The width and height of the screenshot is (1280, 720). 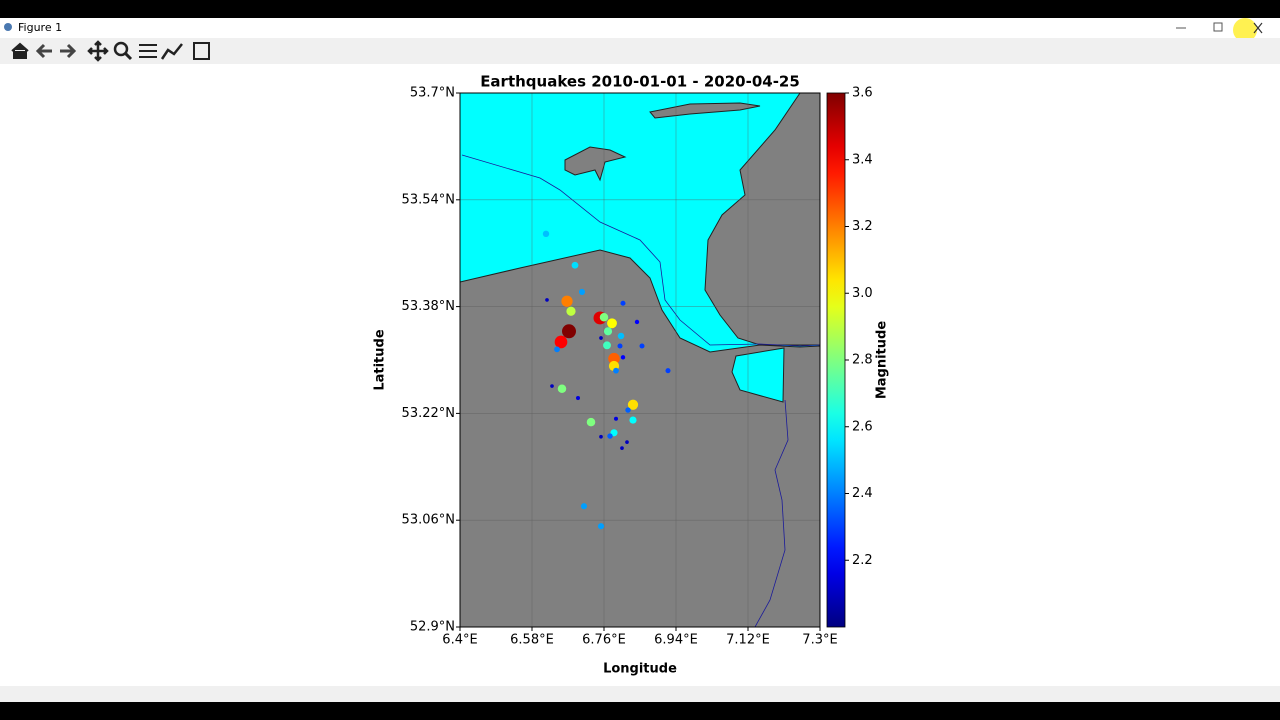 What do you see at coordinates (748, 640) in the screenshot?
I see `x-tick-label: 7.12°E` at bounding box center [748, 640].